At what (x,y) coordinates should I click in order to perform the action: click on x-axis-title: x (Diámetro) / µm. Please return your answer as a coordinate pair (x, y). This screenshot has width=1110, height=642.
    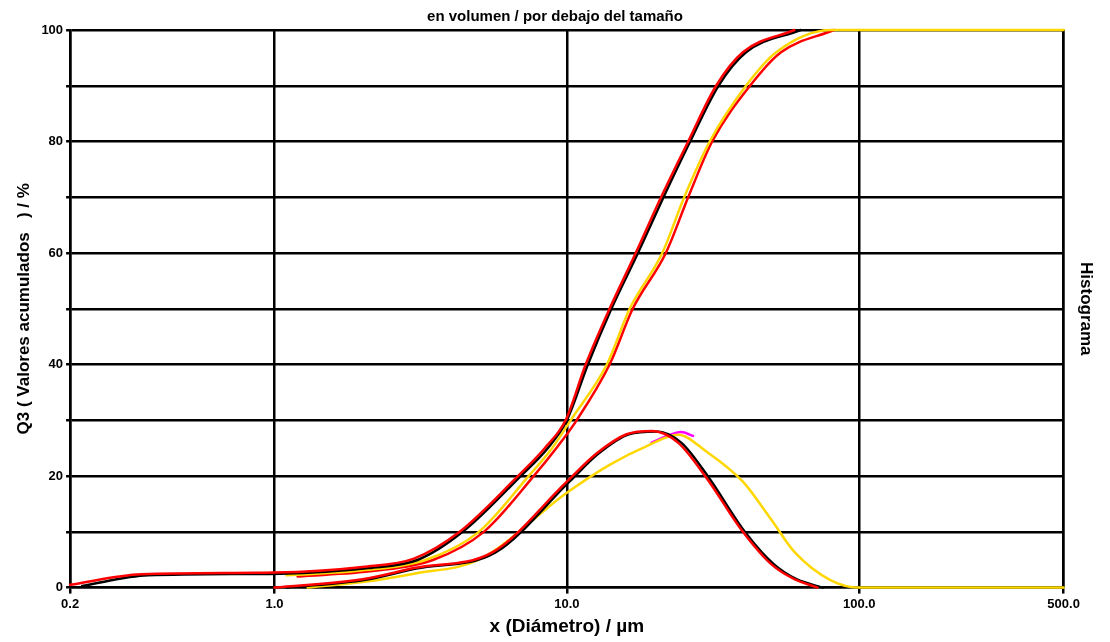
    Looking at the image, I should click on (567, 625).